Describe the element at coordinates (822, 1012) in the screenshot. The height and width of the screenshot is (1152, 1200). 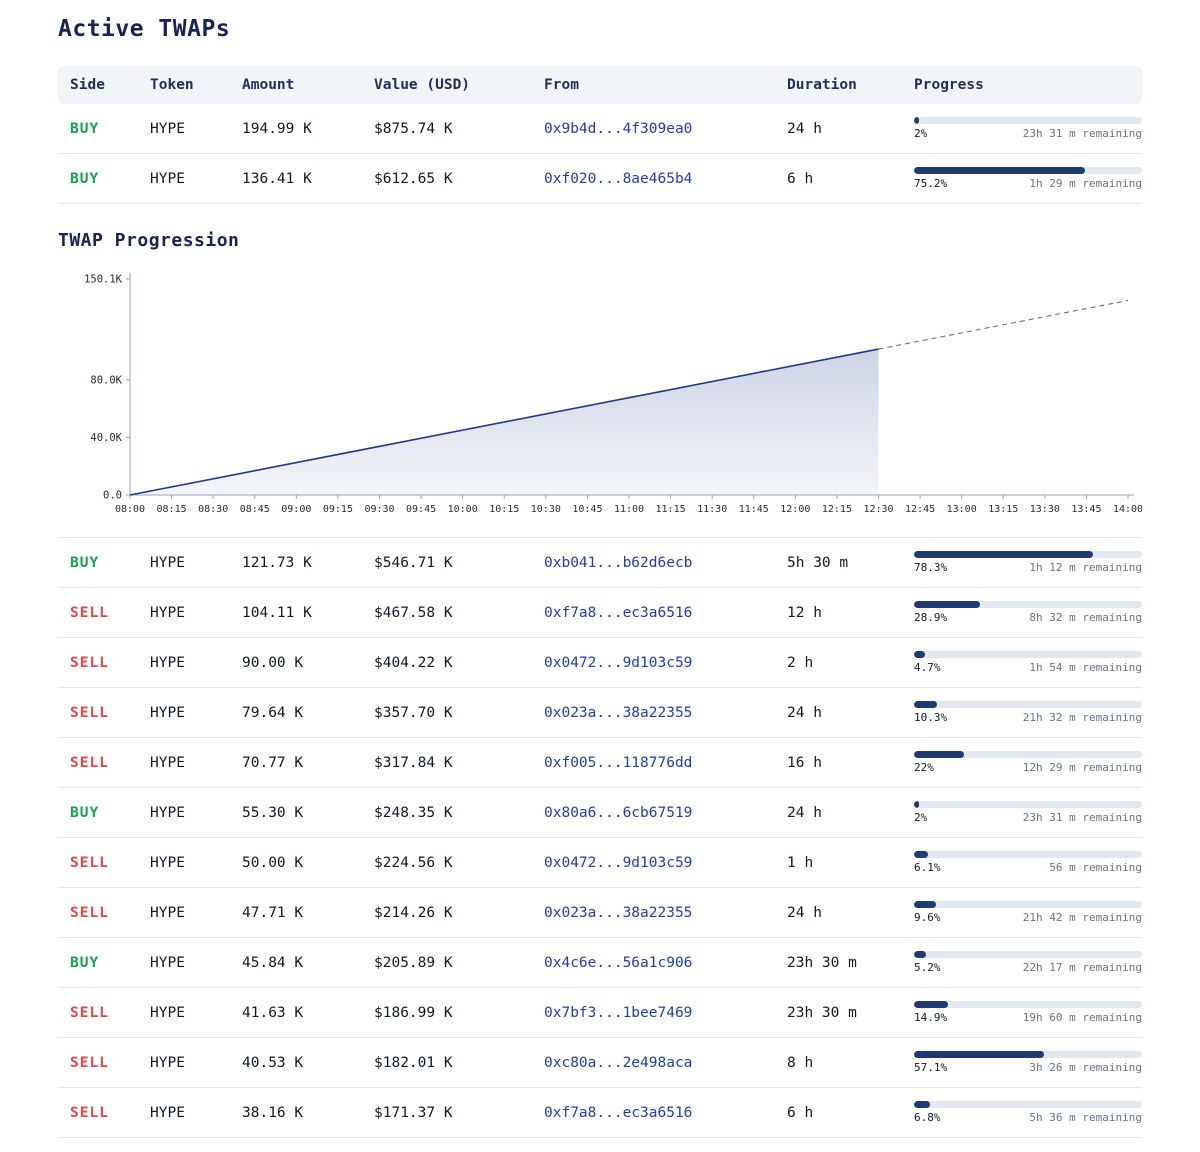
I see `duration-cell: 23h 30 m` at that location.